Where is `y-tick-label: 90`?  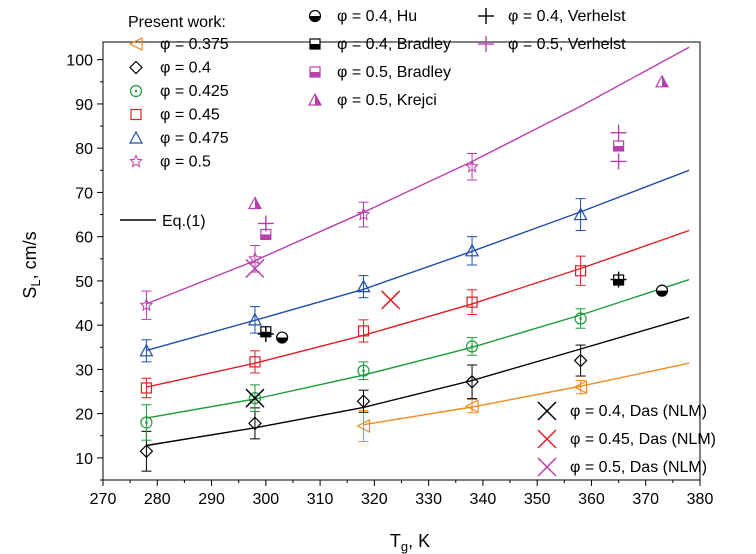
y-tick-label: 90 is located at coordinates (84, 105).